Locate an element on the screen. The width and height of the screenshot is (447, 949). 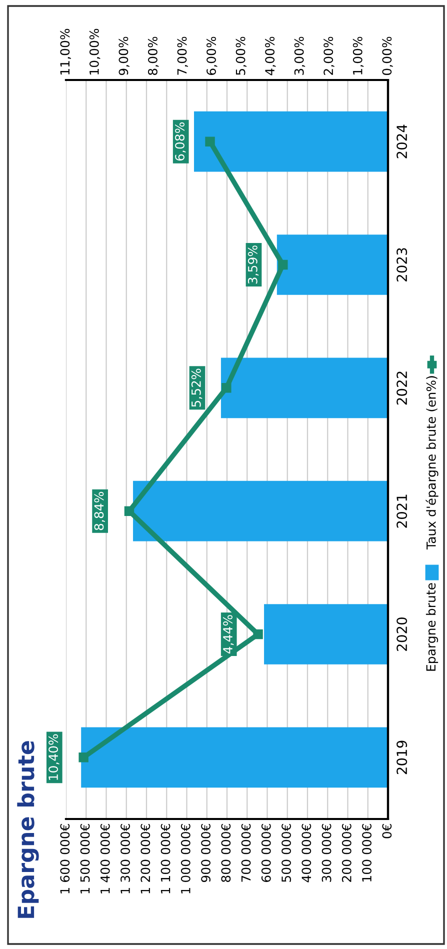
x-tick-label: 1 000 000€ is located at coordinates (185, 859).